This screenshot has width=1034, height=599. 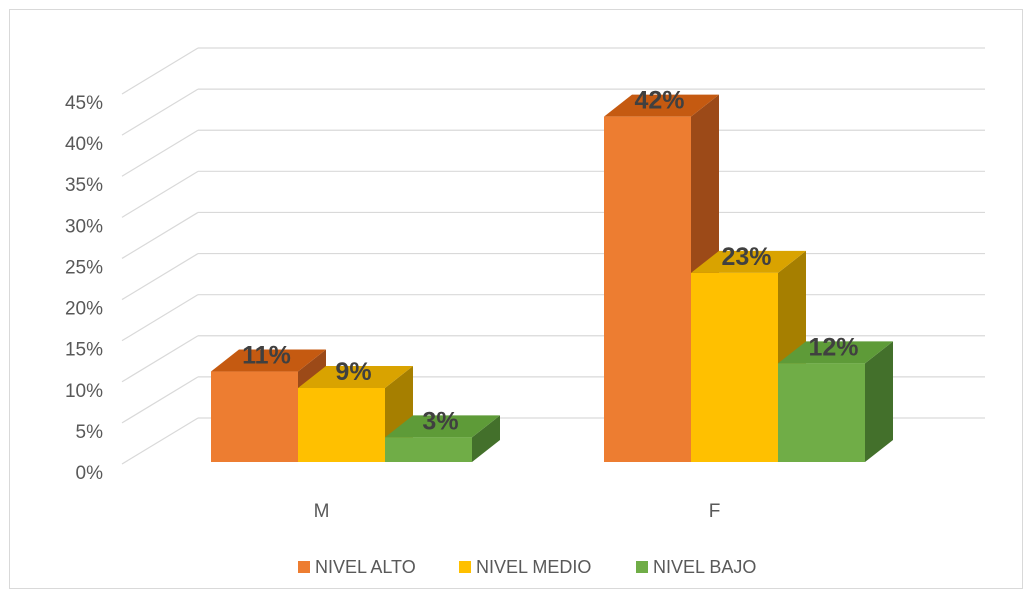 What do you see at coordinates (533, 567) in the screenshot?
I see `legend-label: NIVEL MEDIO` at bounding box center [533, 567].